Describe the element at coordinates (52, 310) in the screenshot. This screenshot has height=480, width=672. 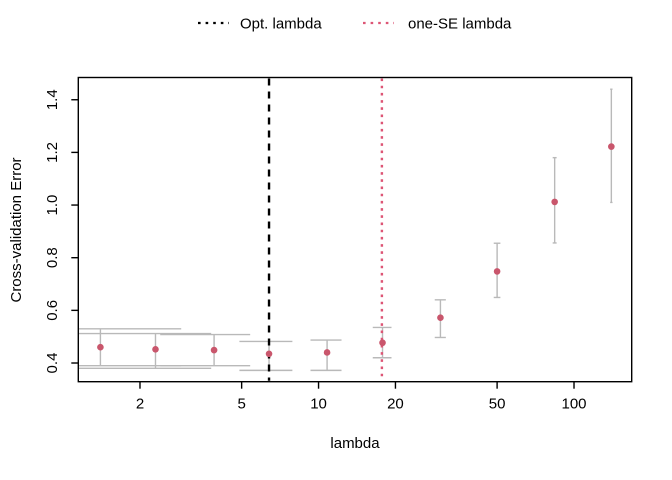
I see `y-axis-tick-label: 0.6` at that location.